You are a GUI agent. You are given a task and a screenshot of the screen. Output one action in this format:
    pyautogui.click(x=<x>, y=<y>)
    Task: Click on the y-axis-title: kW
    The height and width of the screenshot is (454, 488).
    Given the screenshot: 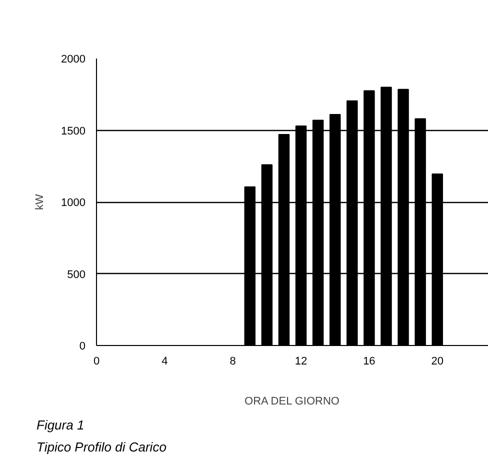 What is the action you would take?
    pyautogui.click(x=40, y=201)
    